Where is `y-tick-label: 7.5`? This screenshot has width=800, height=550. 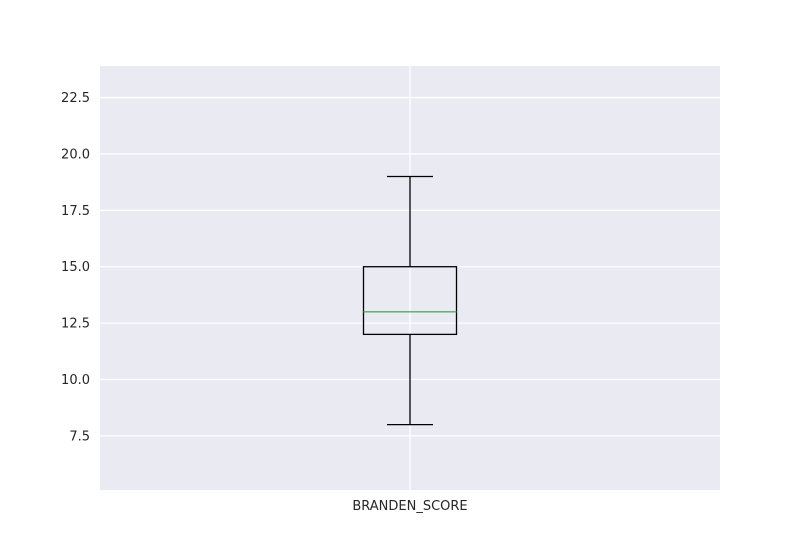 y-tick-label: 7.5 is located at coordinates (79, 436).